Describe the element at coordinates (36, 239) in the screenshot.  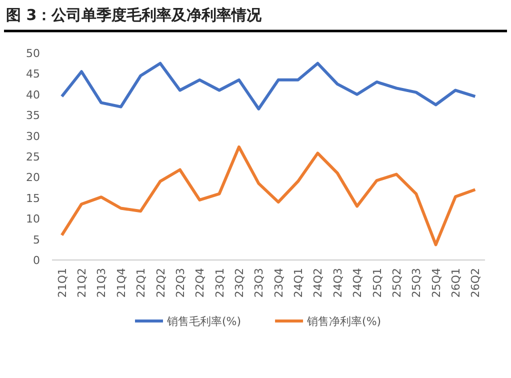
I see `y-tick-label: 5` at that location.